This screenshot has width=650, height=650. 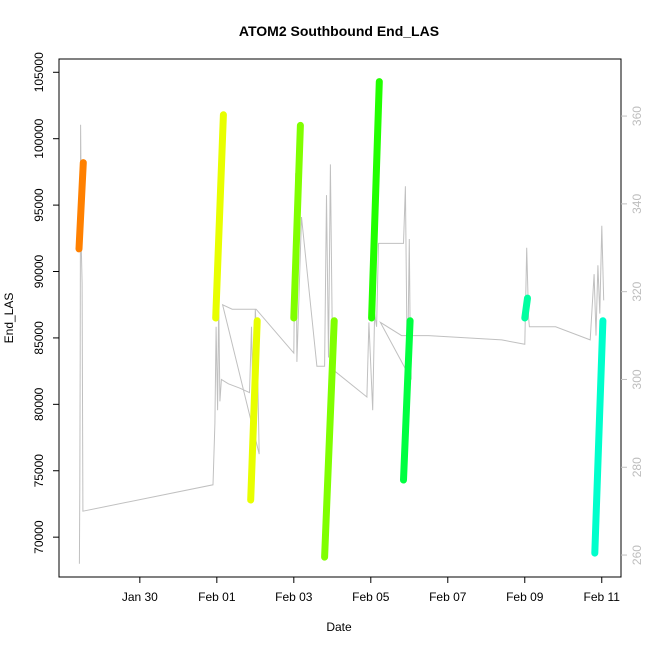 What do you see at coordinates (339, 627) in the screenshot?
I see `x-axis-label: Date` at bounding box center [339, 627].